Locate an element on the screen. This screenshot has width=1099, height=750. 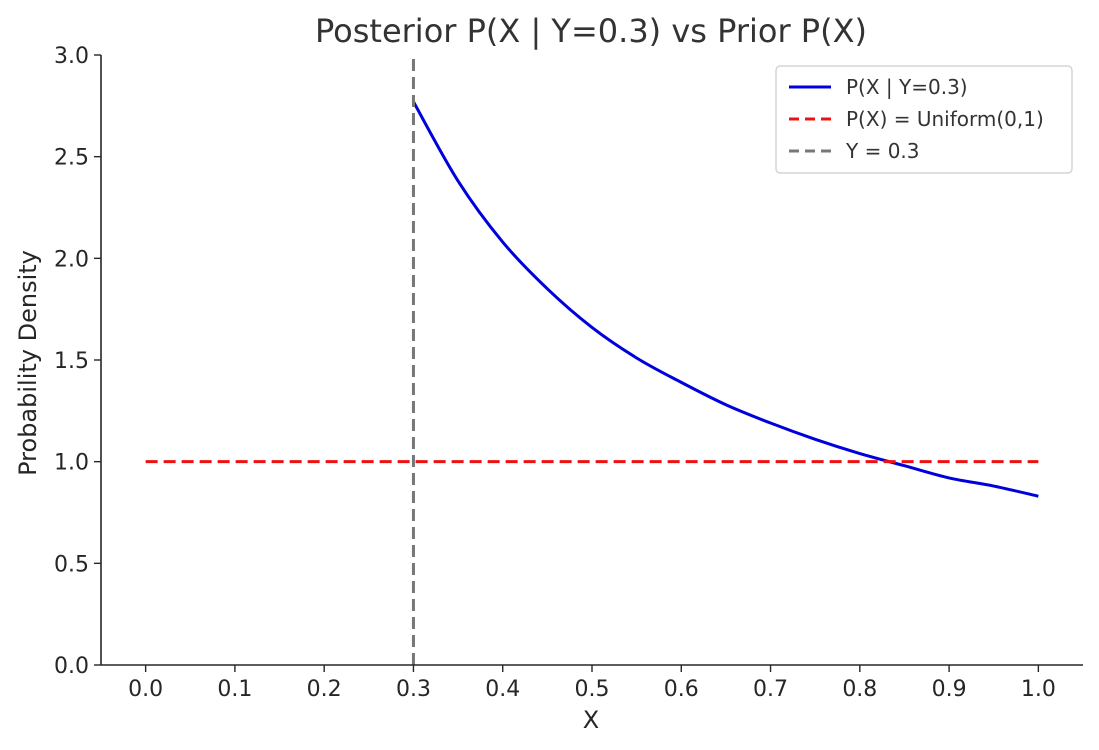
x-axis: 0.0 0.1 0.2 0.3 0.4 0.5 0.6 0.7 0.8 0.9 1.0 is located at coordinates (592, 683).